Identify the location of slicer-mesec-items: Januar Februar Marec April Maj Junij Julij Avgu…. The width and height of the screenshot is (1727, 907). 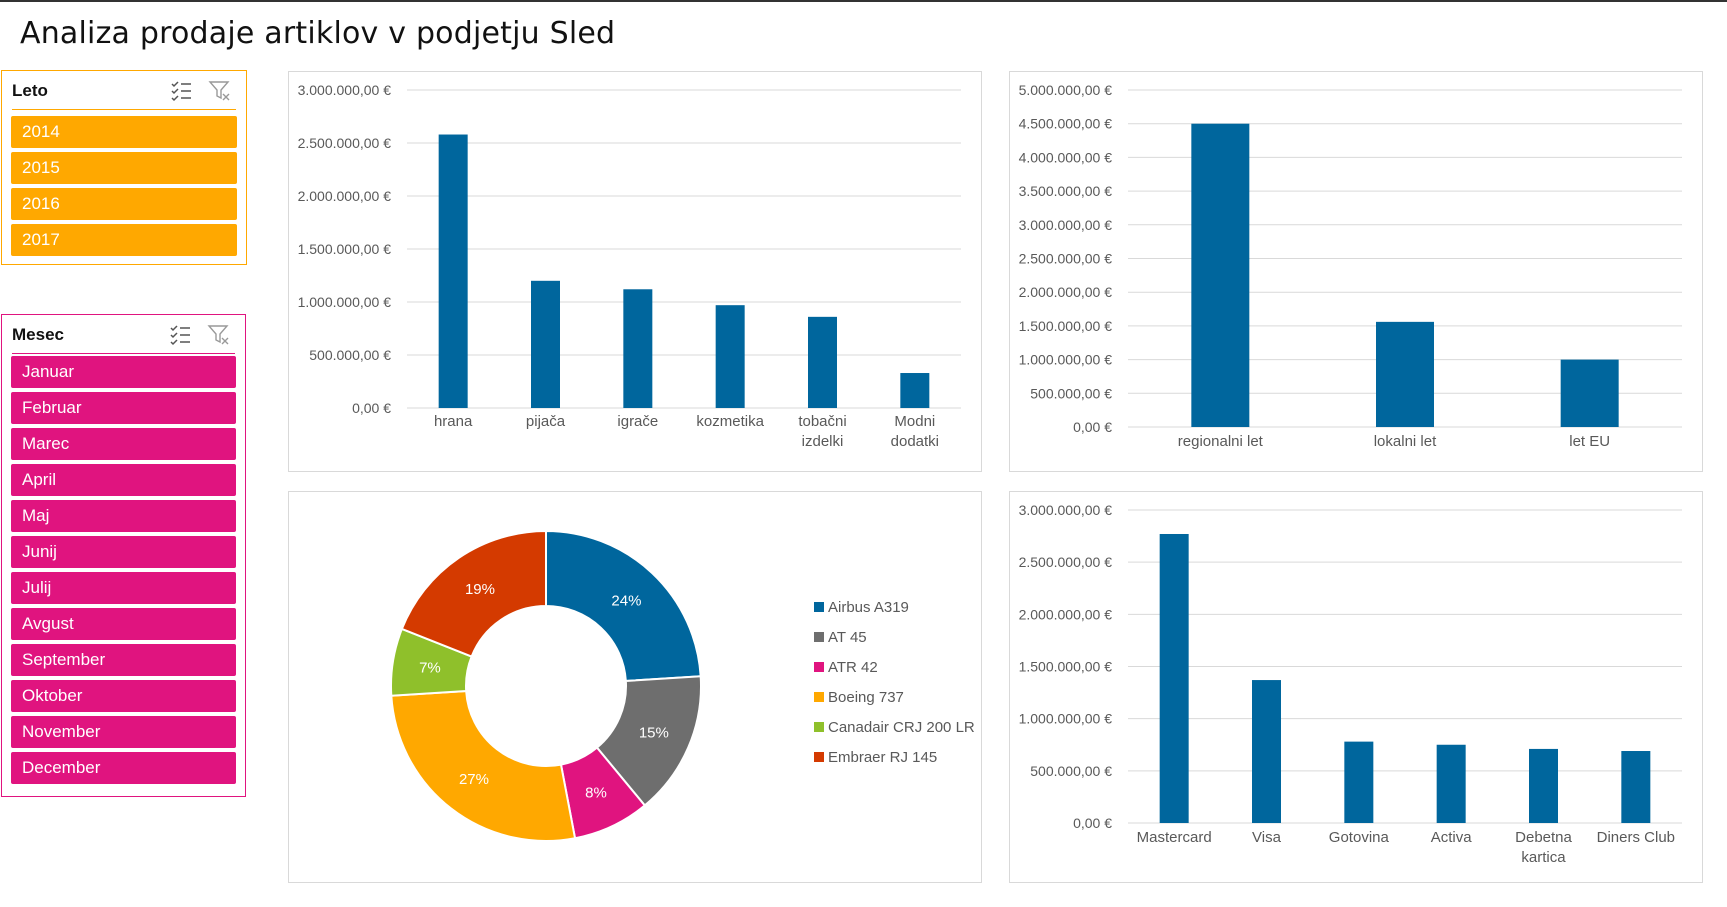
(123, 572).